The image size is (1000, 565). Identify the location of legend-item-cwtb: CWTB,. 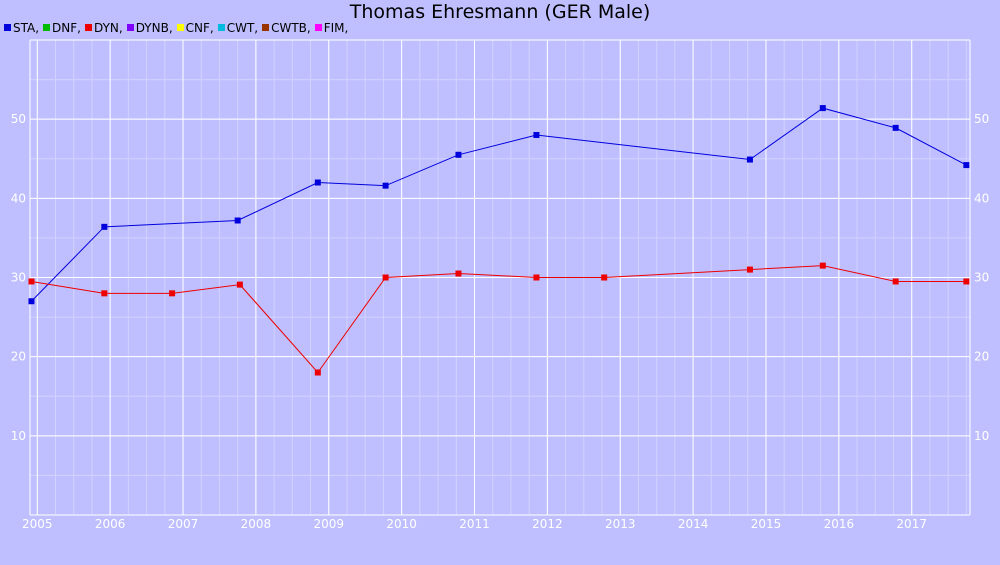
(286, 28).